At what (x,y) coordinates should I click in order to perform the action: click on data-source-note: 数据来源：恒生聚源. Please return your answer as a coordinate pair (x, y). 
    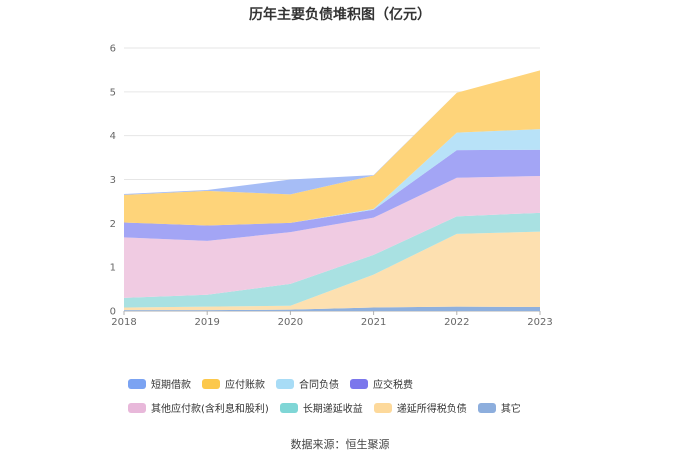
    Looking at the image, I should click on (340, 444).